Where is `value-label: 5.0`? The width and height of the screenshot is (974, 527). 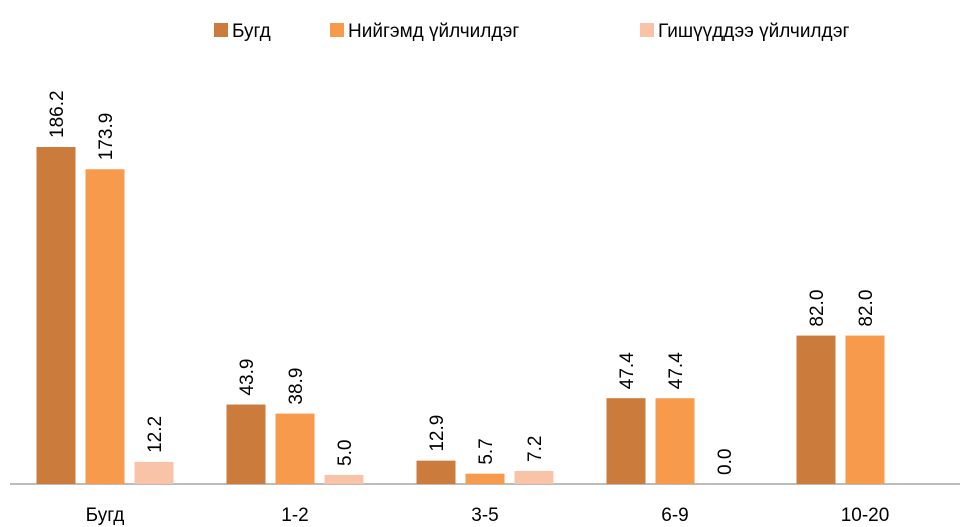 value-label: 5.0 is located at coordinates (345, 453).